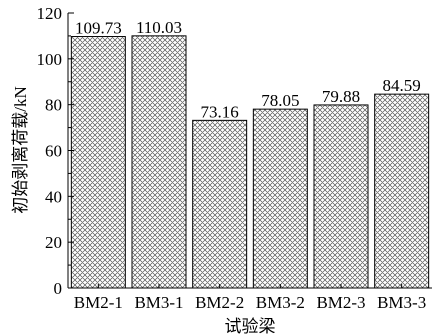 The width and height of the screenshot is (438, 336). I want to click on bar-value-label: 73.16, so click(220, 111).